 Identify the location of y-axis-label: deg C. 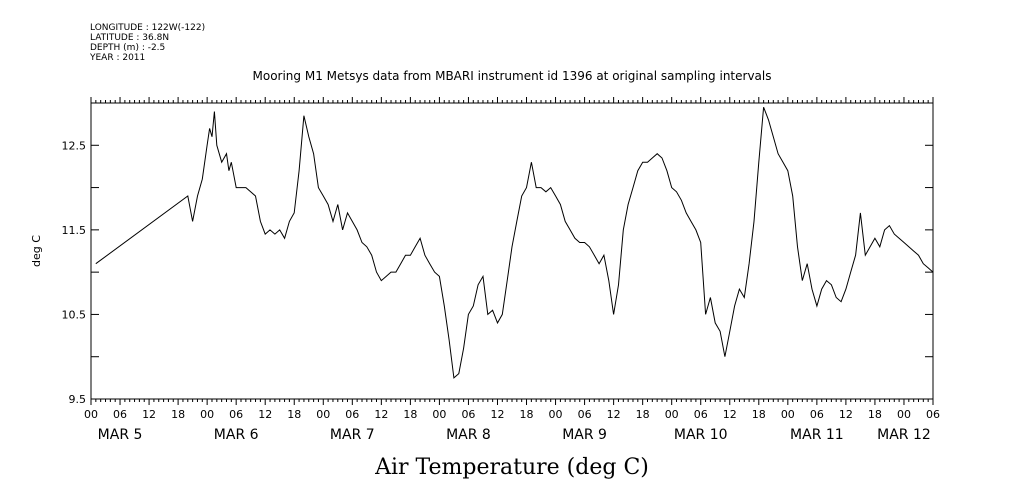
(36, 251).